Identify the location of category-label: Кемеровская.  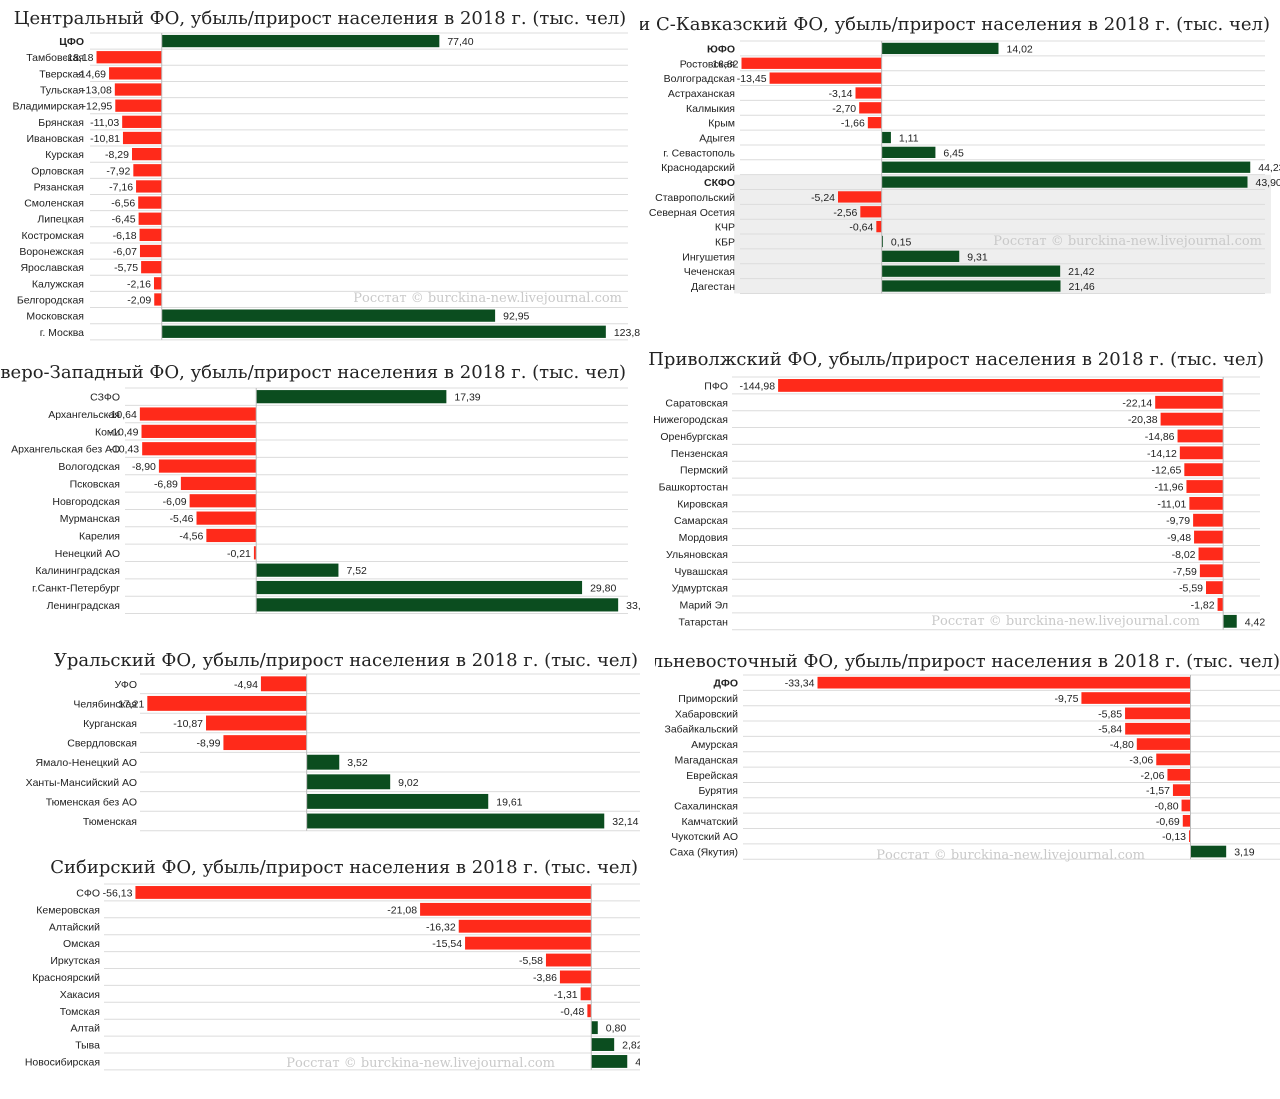
(68, 910).